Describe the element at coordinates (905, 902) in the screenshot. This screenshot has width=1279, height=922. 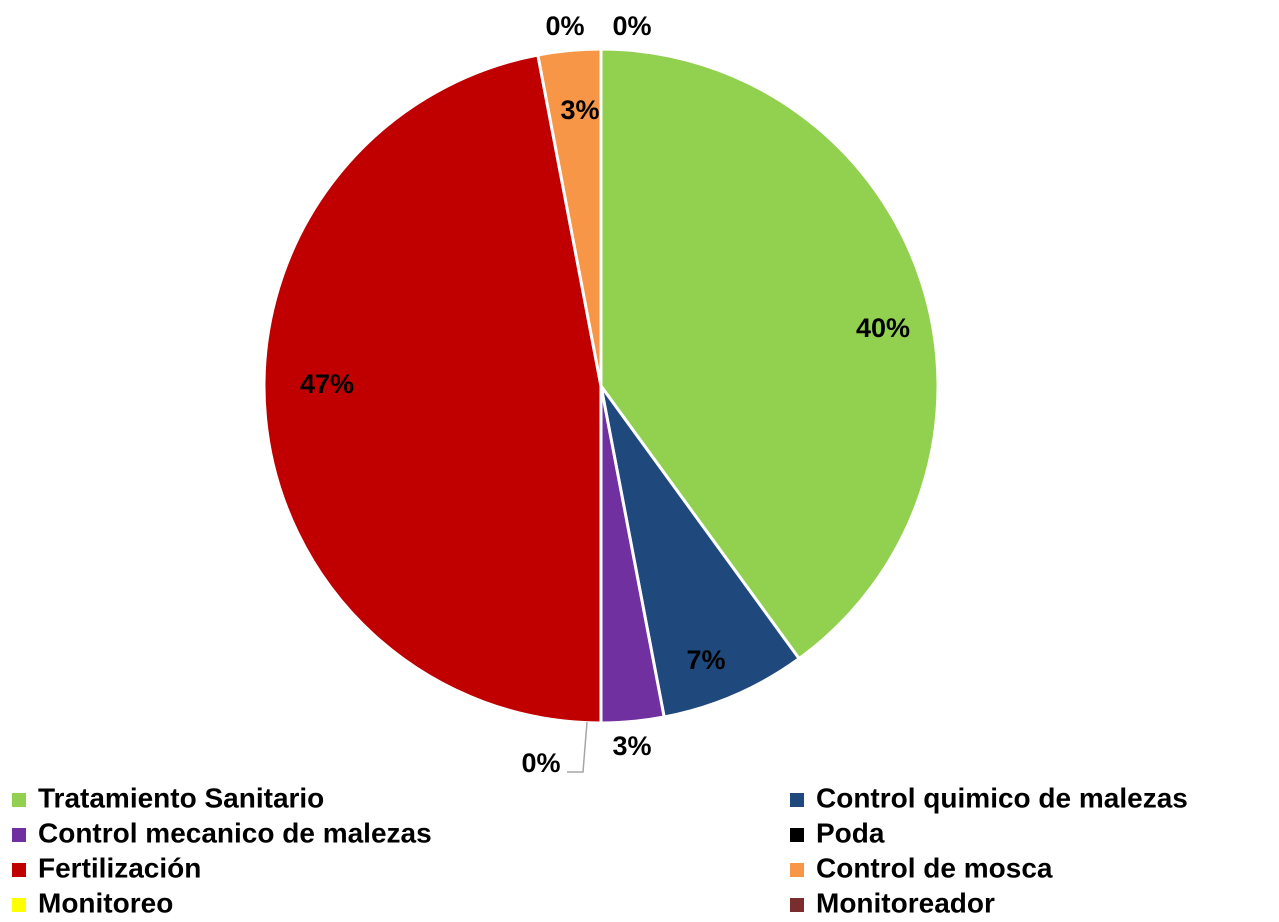
I see `legend-label: Monitoreador` at that location.